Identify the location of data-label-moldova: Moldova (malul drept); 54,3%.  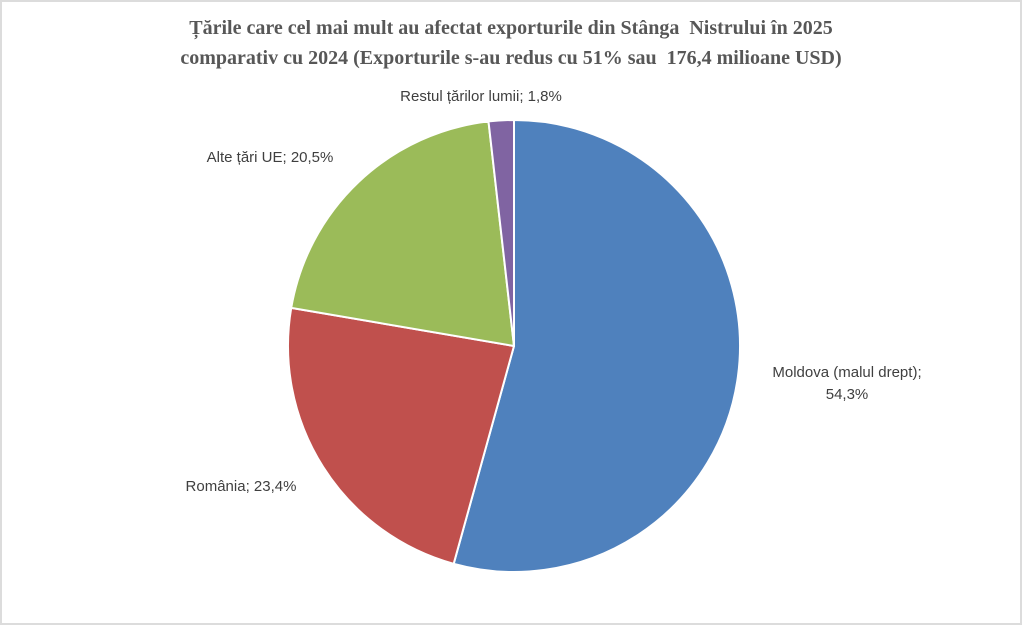
(847, 383).